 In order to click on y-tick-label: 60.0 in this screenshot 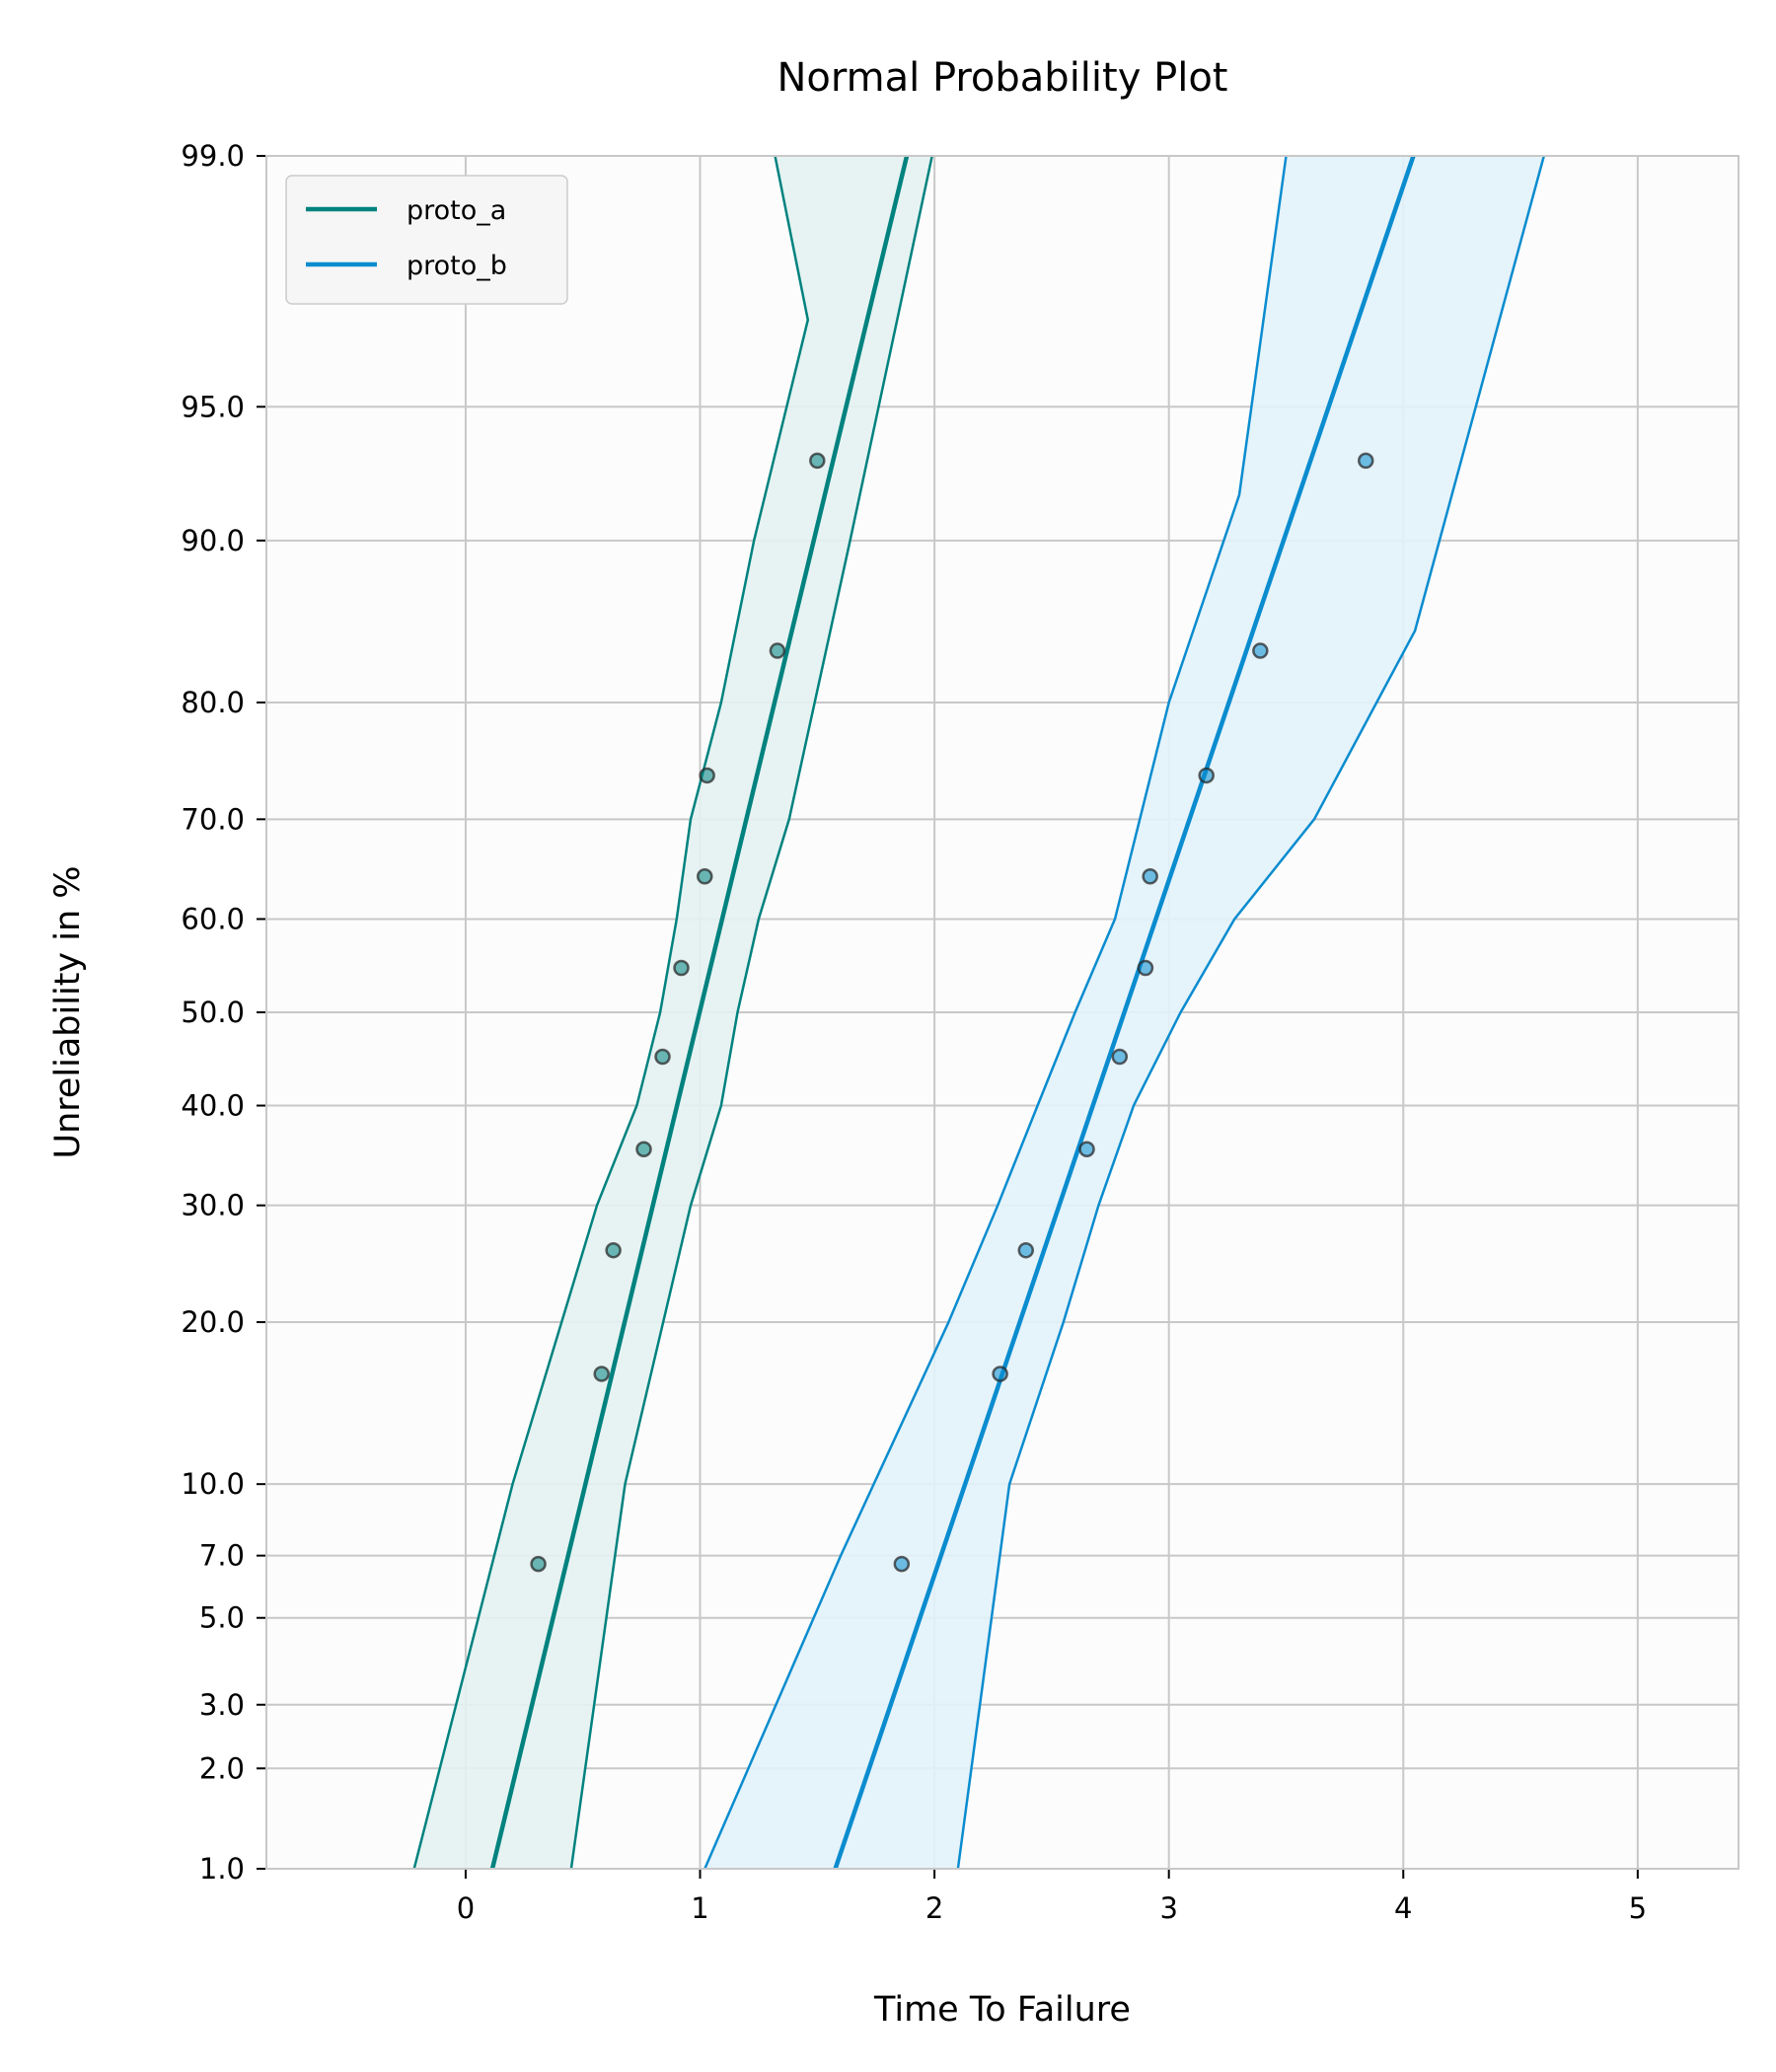, I will do `click(213, 918)`.